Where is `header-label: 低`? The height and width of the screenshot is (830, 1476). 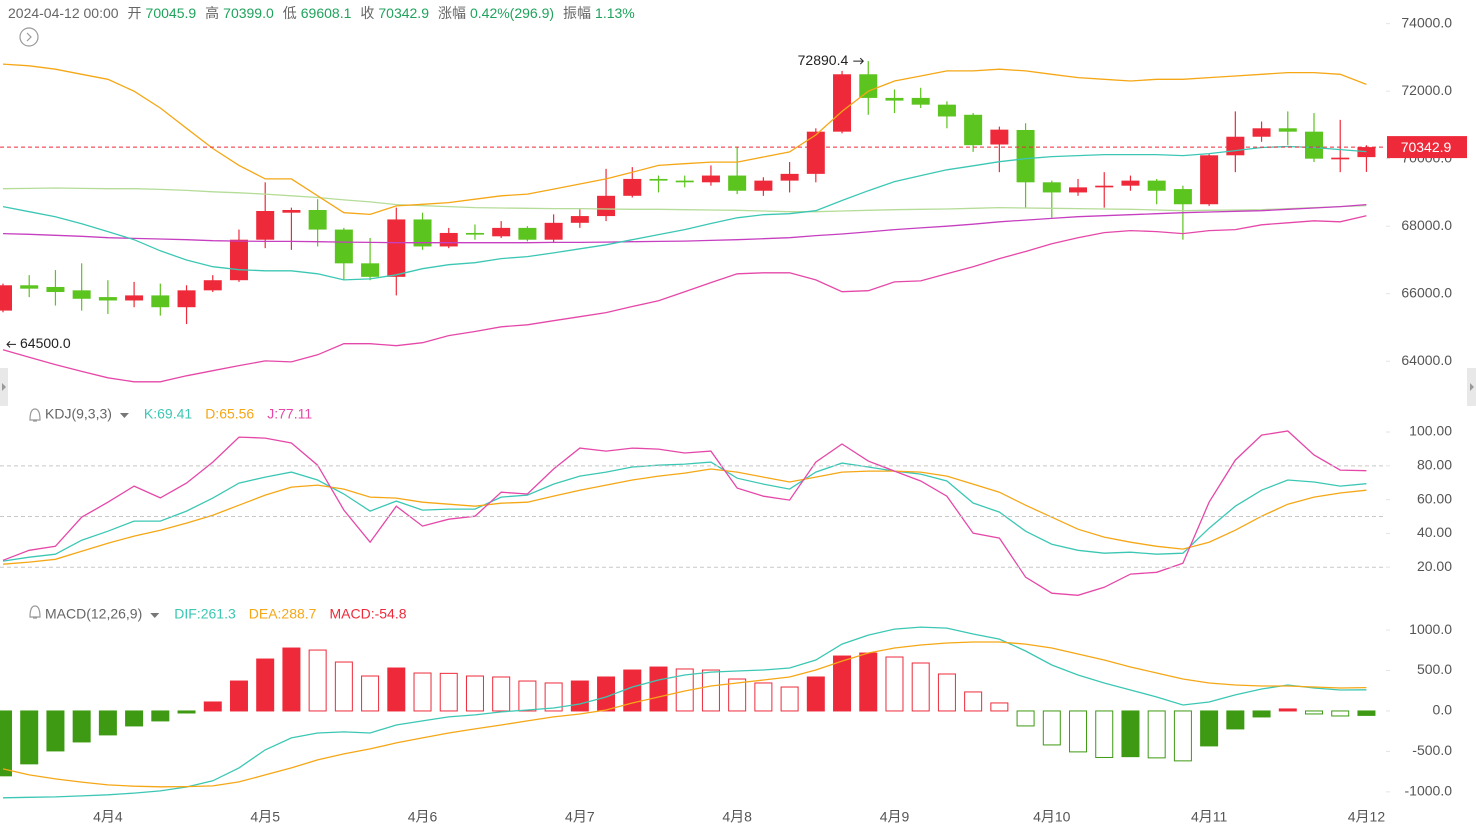 header-label: 低 is located at coordinates (289, 13).